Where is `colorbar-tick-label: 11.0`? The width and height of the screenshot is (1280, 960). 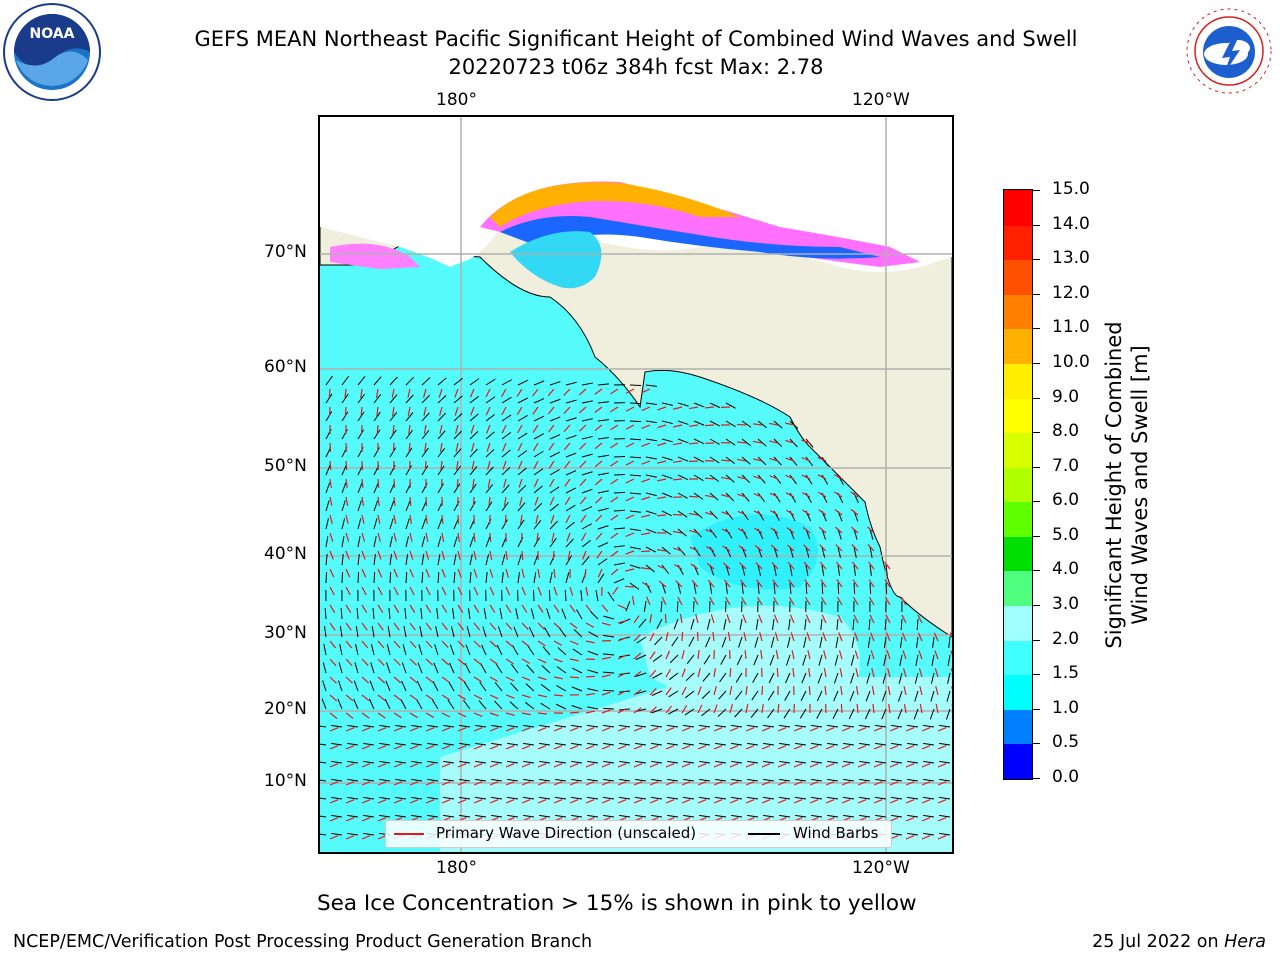
colorbar-tick-label: 11.0 is located at coordinates (1071, 327).